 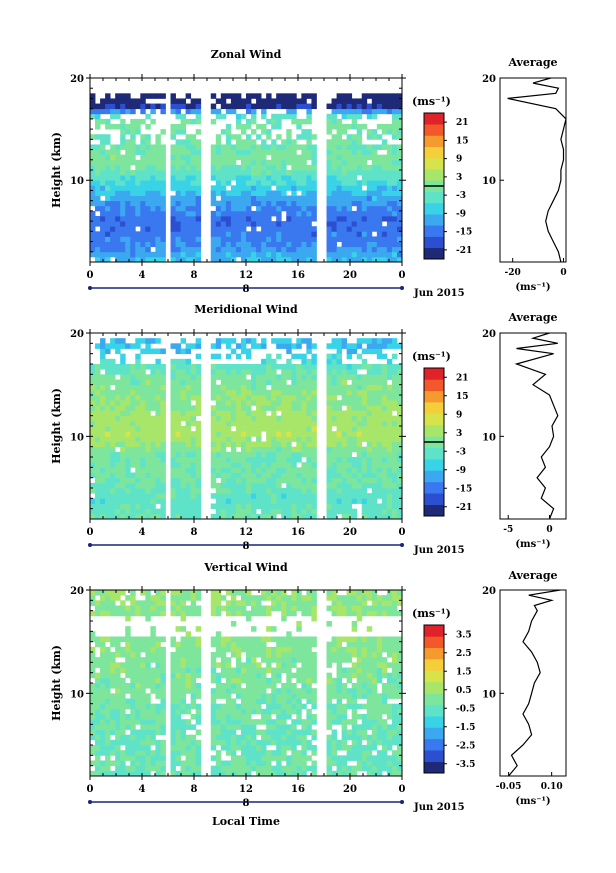 I want to click on average-frame, so click(x=533, y=426).